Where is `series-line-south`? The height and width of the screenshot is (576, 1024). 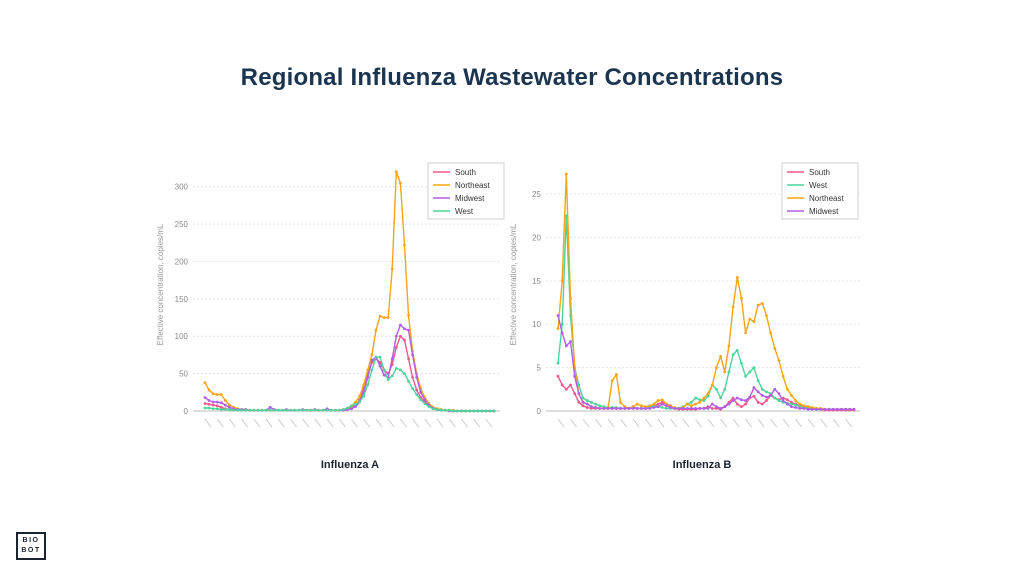
series-line-south is located at coordinates (705, 393).